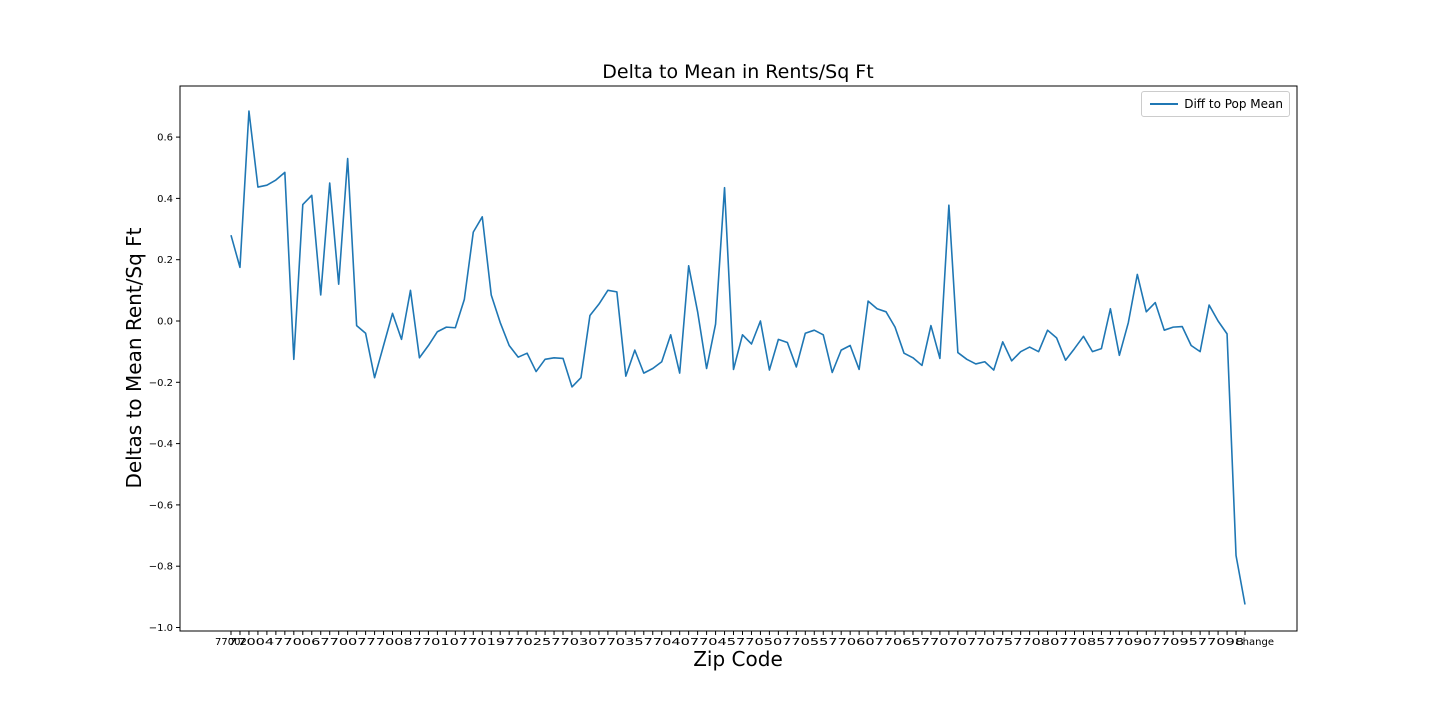 The height and width of the screenshot is (720, 1440). What do you see at coordinates (231, 642) in the screenshot?
I see `x-tick-label: 77002` at bounding box center [231, 642].